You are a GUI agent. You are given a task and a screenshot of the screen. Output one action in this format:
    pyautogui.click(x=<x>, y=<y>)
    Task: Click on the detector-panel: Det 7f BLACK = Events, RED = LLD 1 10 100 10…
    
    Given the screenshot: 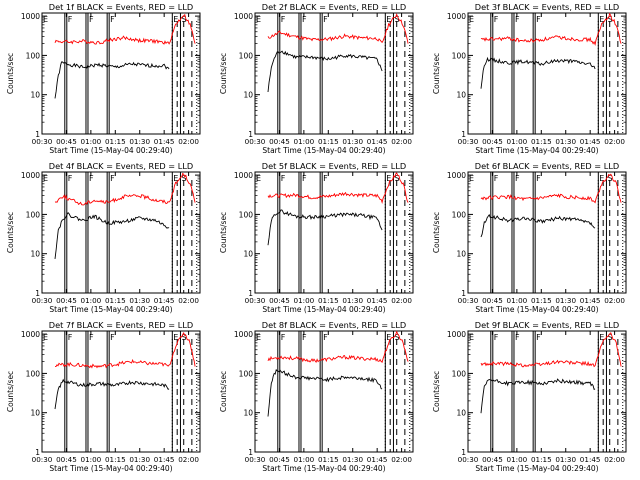 What is the action you would take?
    pyautogui.click(x=103, y=396)
    